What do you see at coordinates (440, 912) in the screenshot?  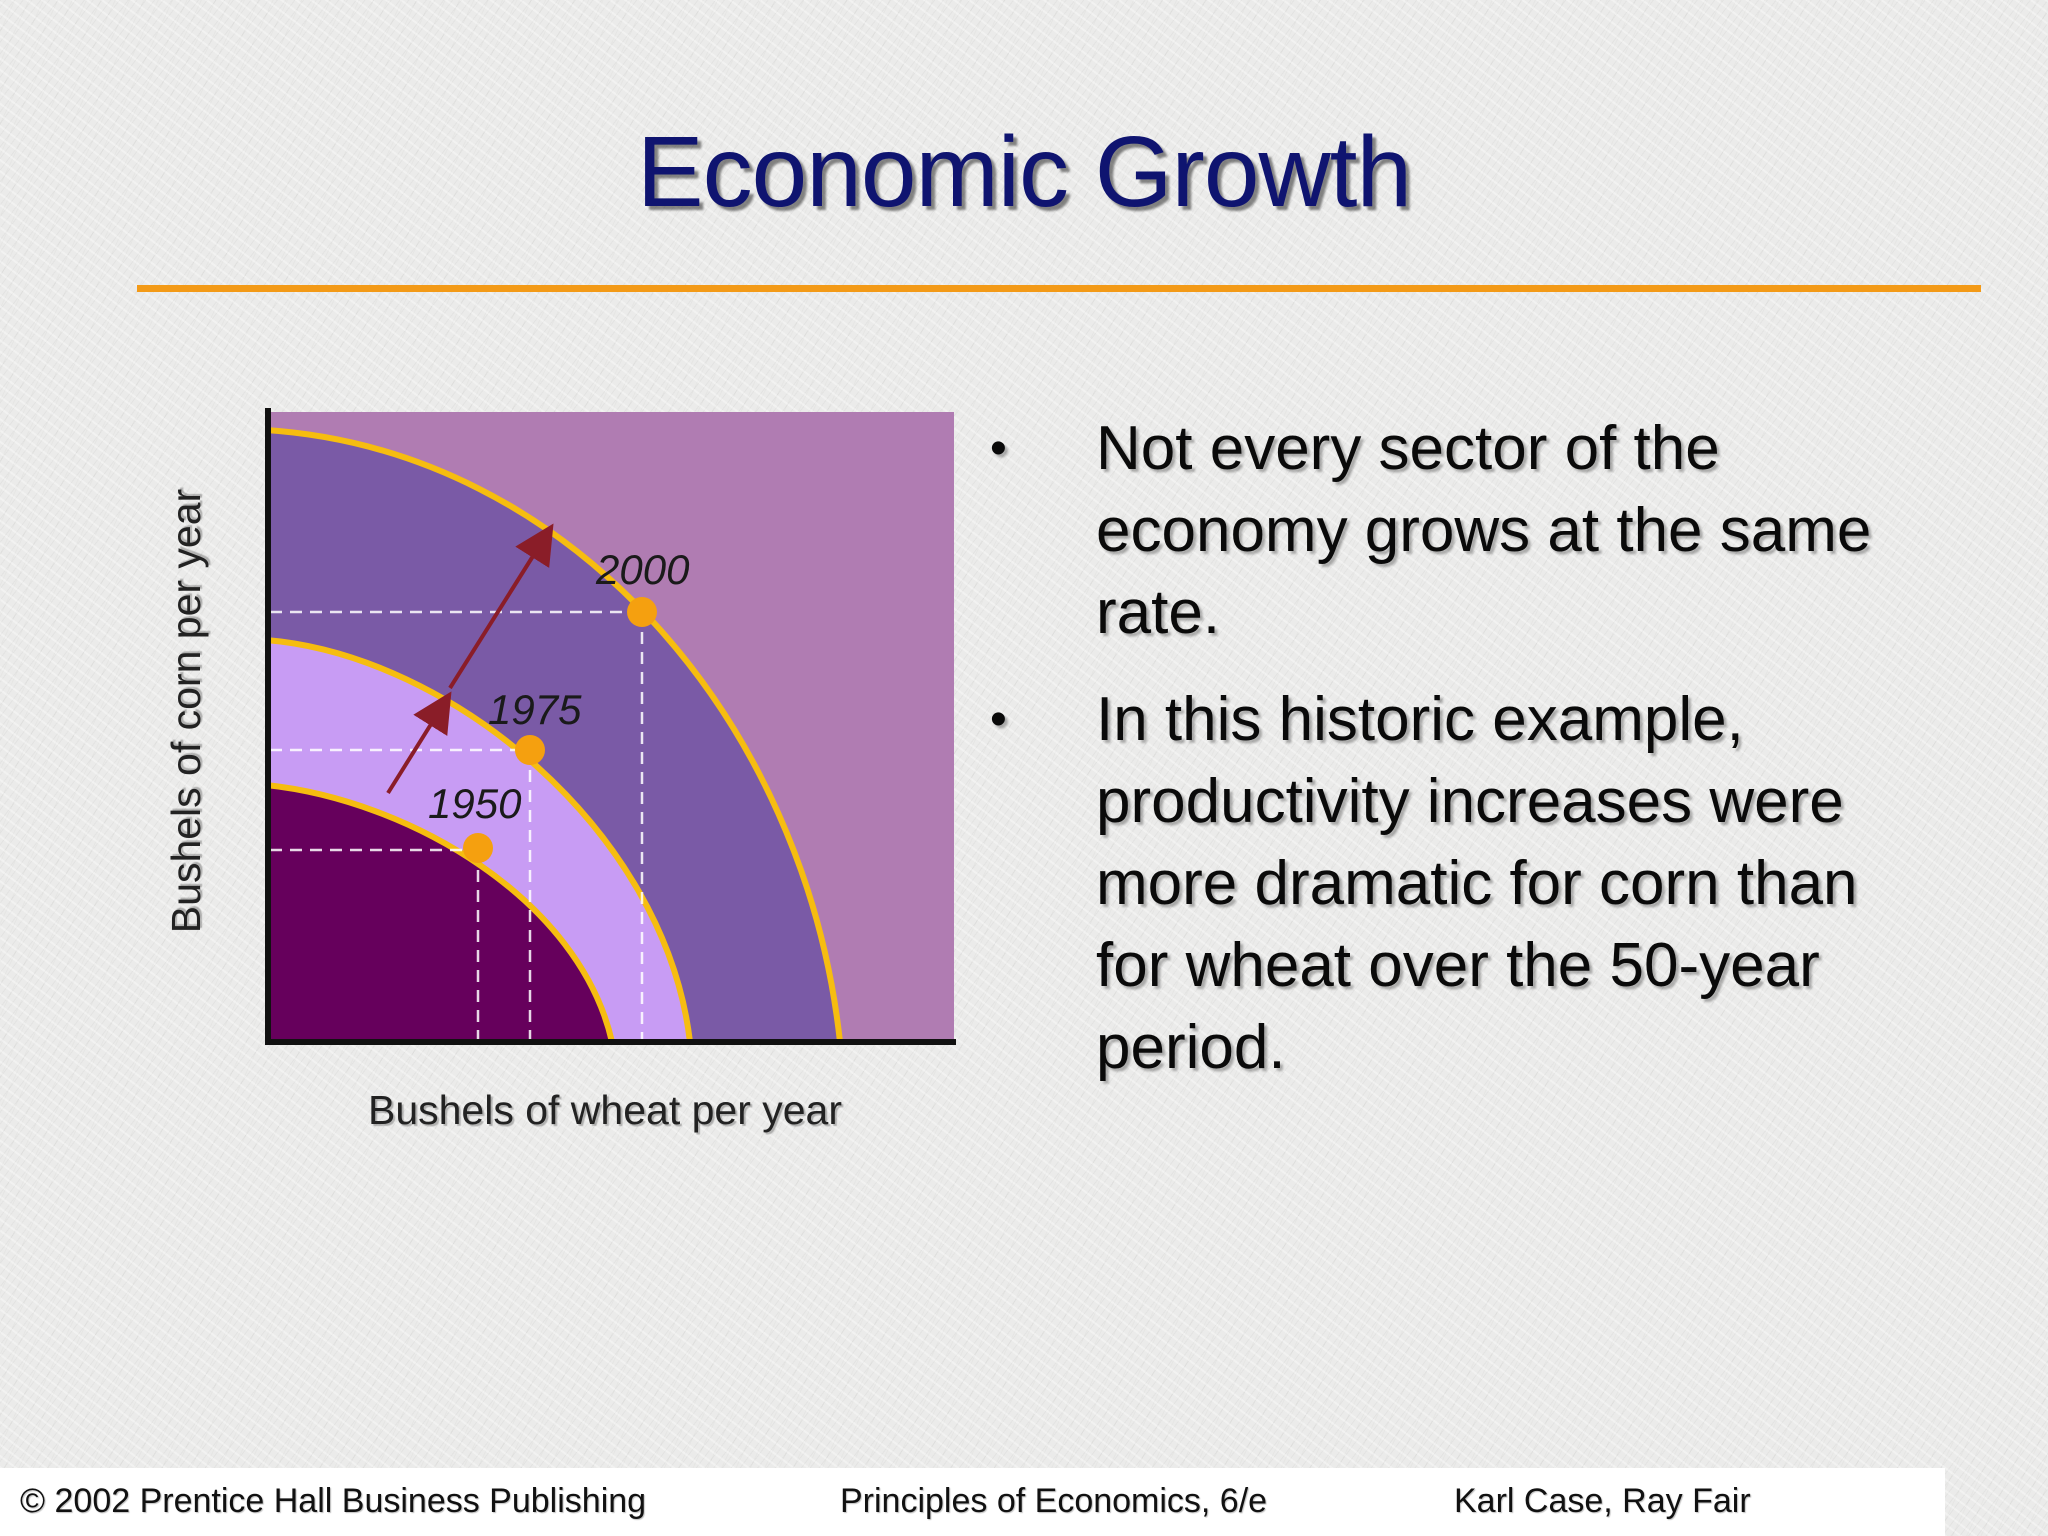 I see `ppf-curve-1950` at bounding box center [440, 912].